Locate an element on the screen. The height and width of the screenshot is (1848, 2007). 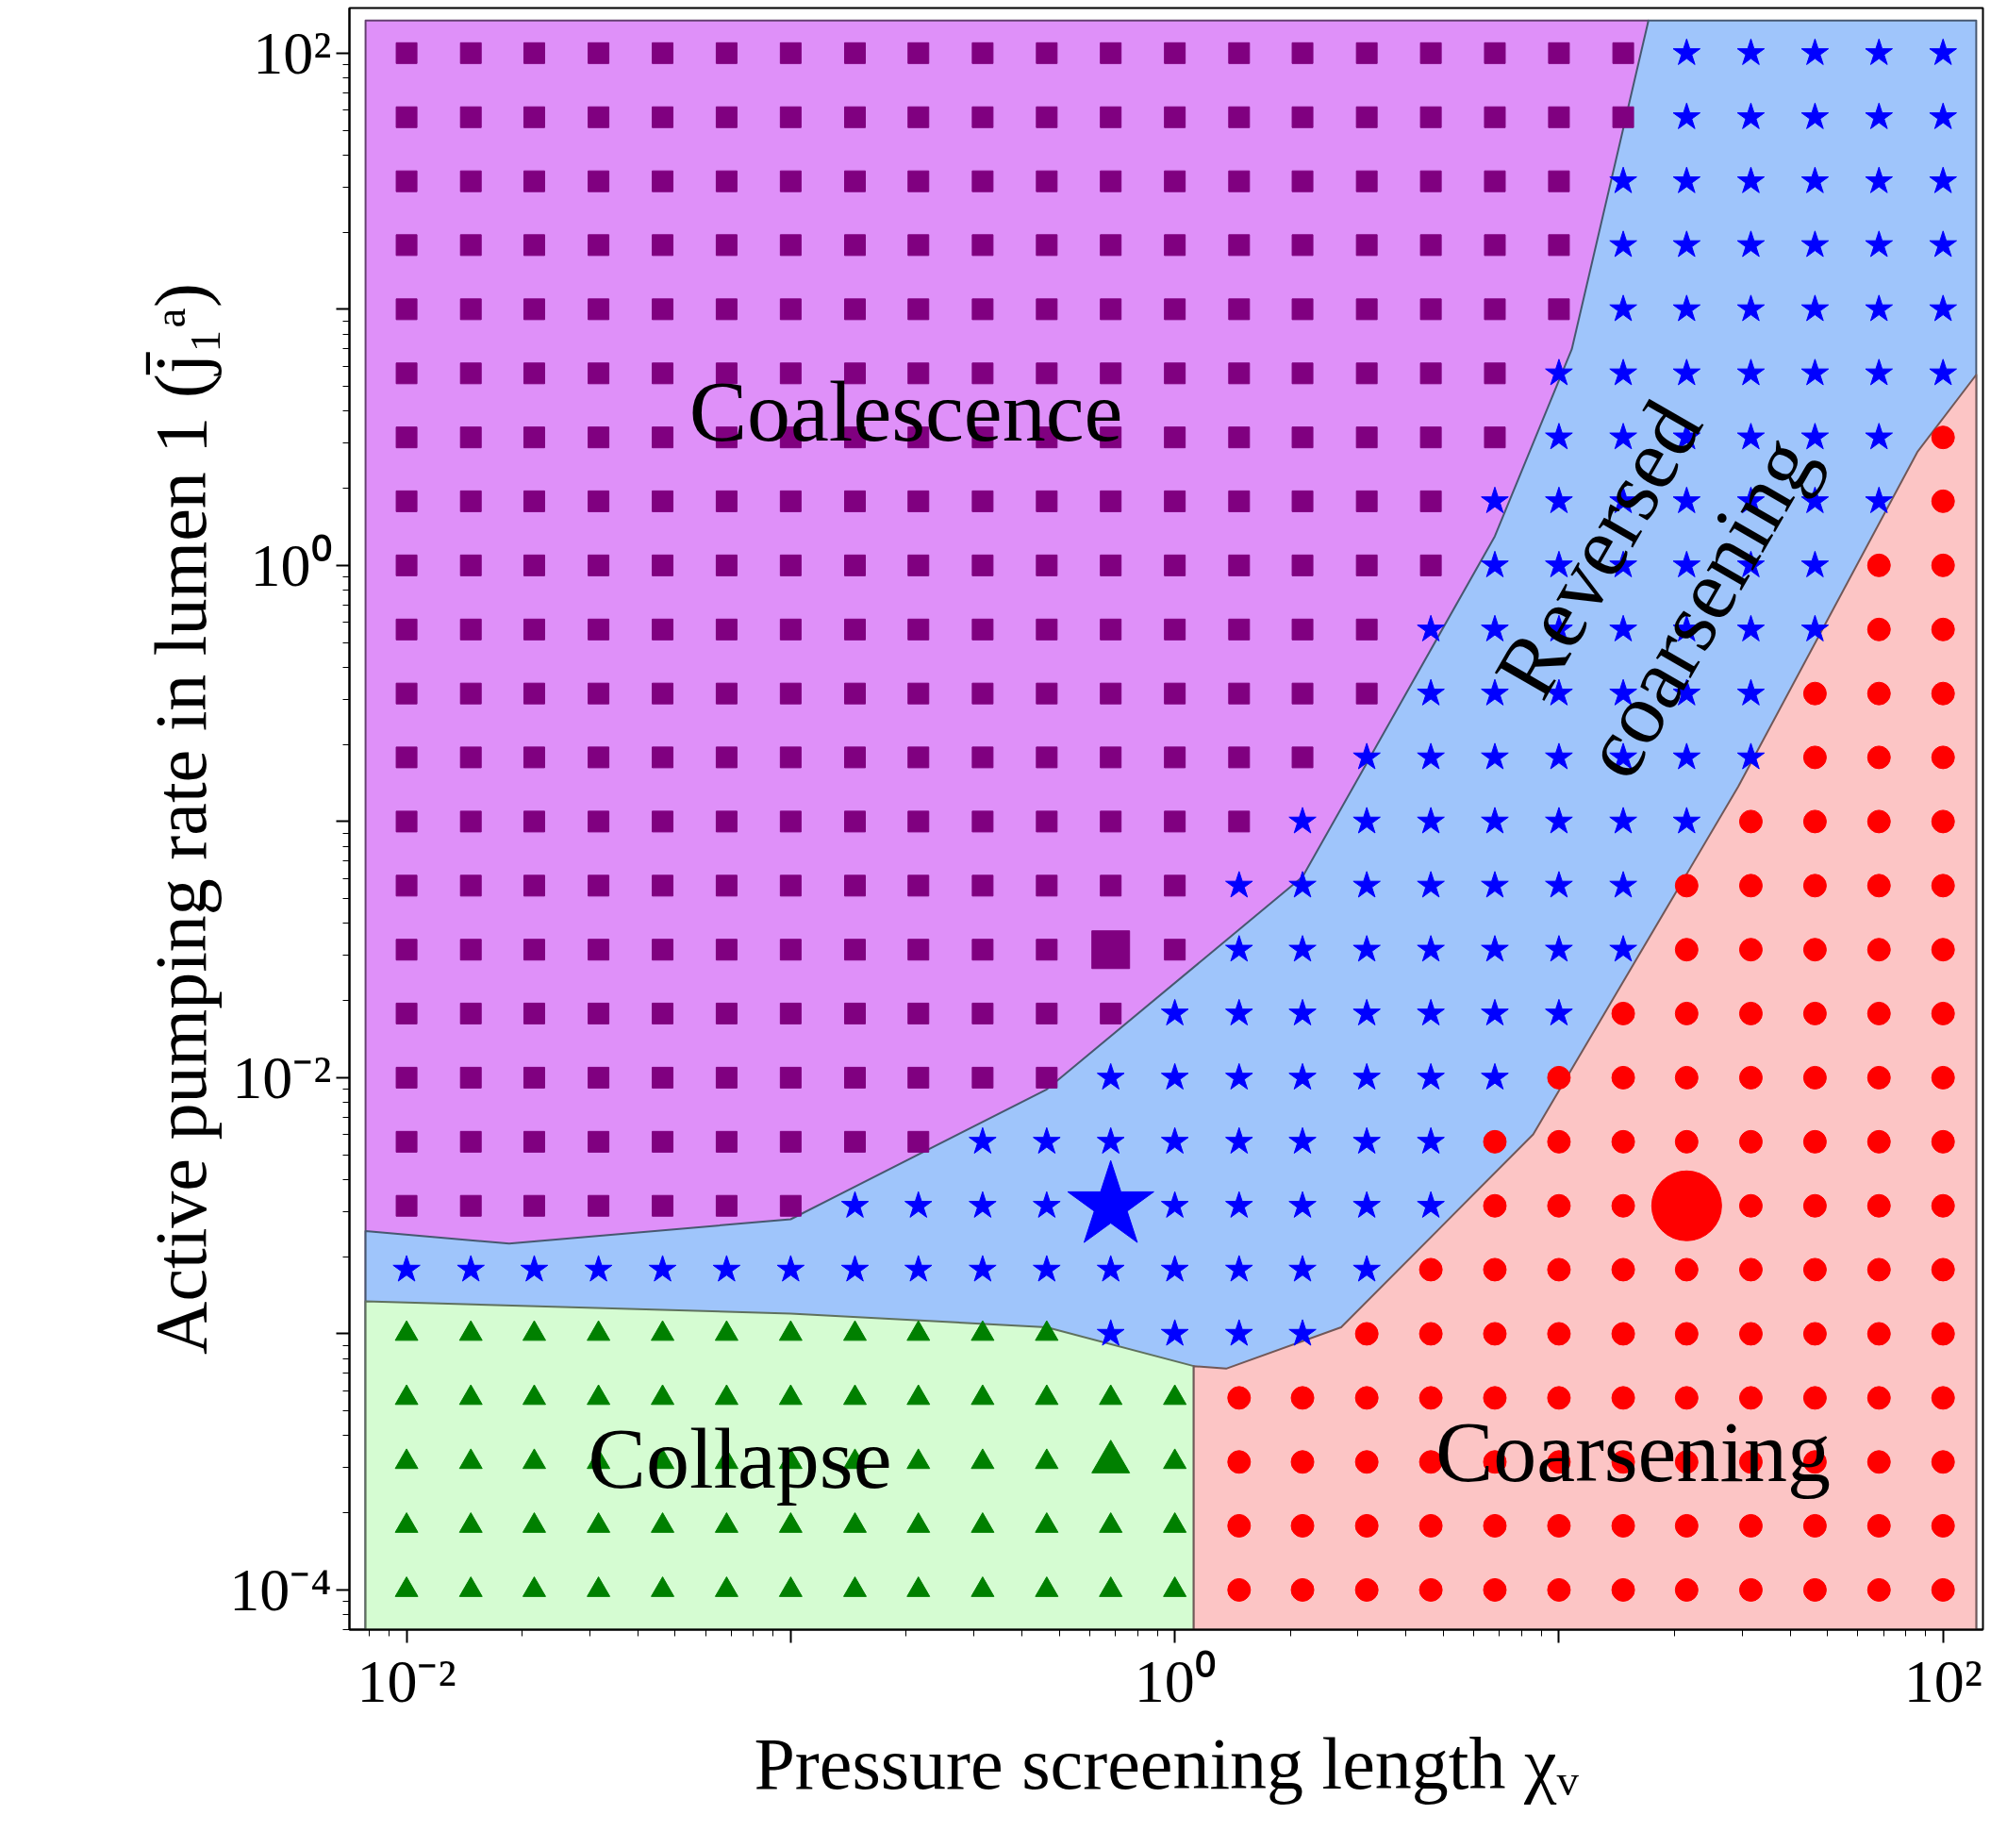
x-tick-label: 10⁻² is located at coordinates (407, 1681).